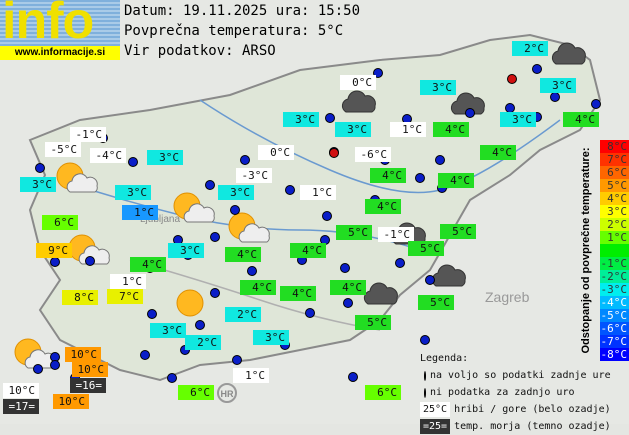 The height and width of the screenshot is (435, 629). Describe the element at coordinates (614, 328) in the screenshot. I see `scale-step: -6°C` at that location.